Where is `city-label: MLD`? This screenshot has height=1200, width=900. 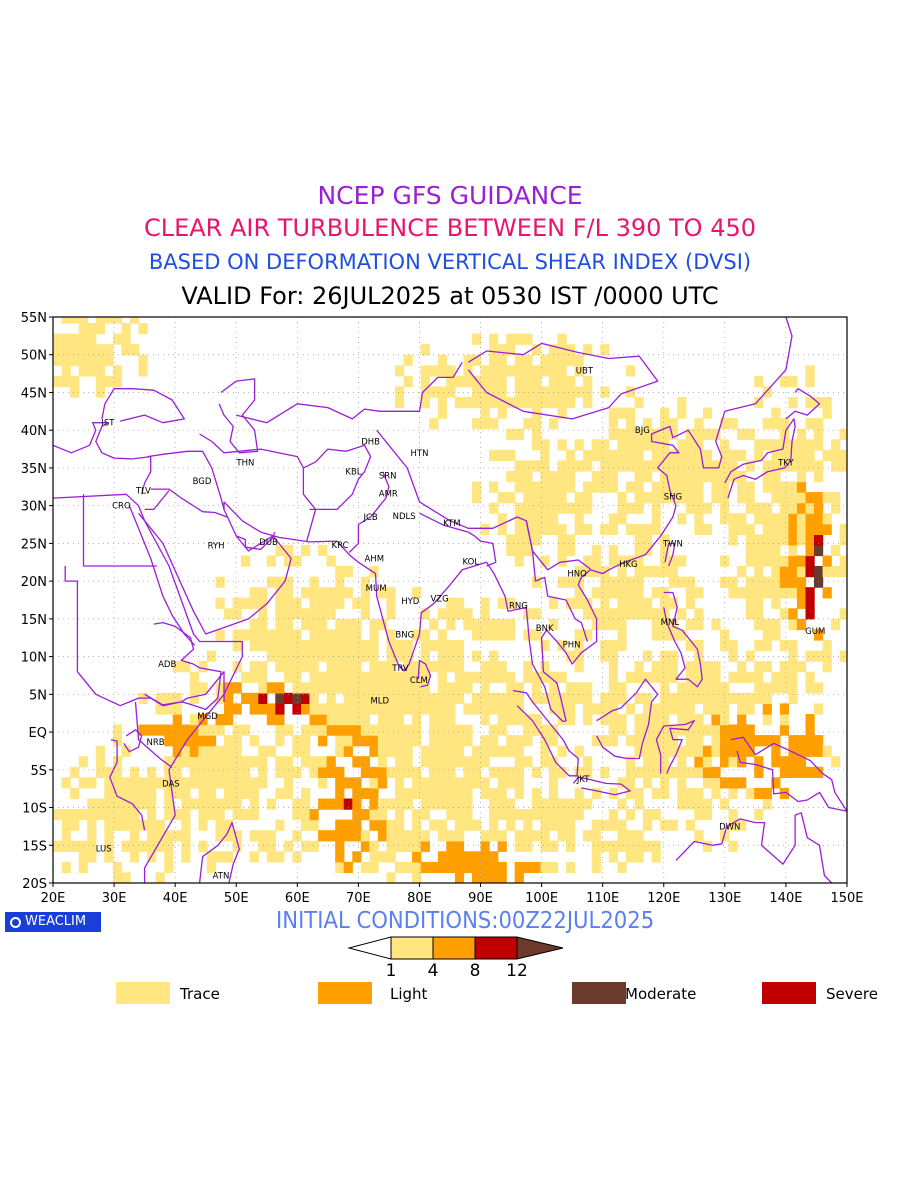
city-label: MLD is located at coordinates (379, 701).